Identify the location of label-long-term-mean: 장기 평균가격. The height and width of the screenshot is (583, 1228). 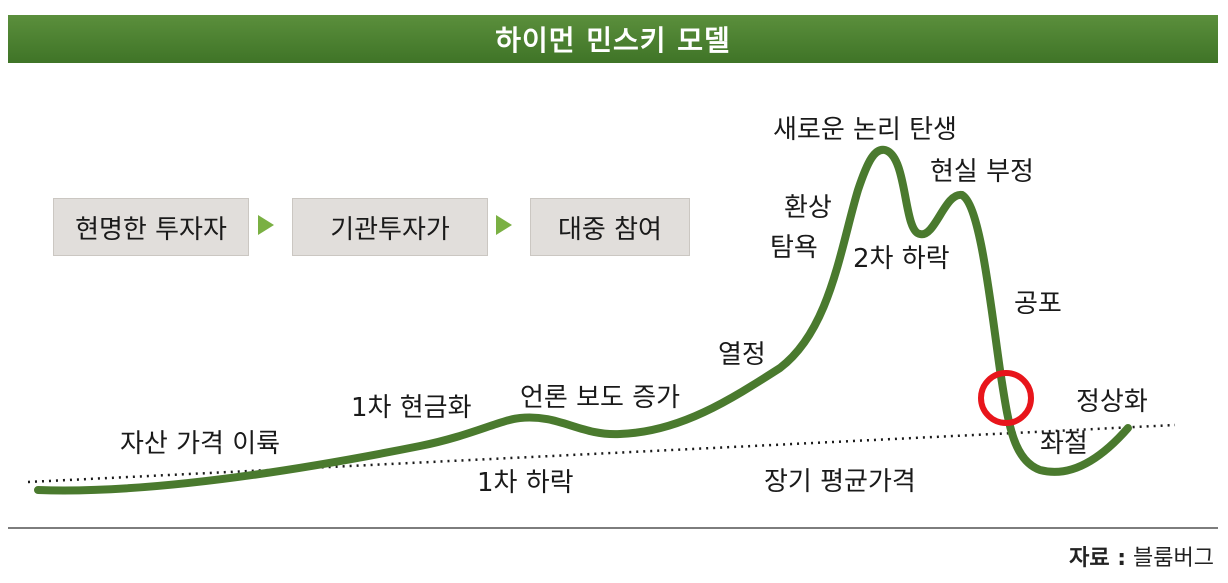
(840, 482).